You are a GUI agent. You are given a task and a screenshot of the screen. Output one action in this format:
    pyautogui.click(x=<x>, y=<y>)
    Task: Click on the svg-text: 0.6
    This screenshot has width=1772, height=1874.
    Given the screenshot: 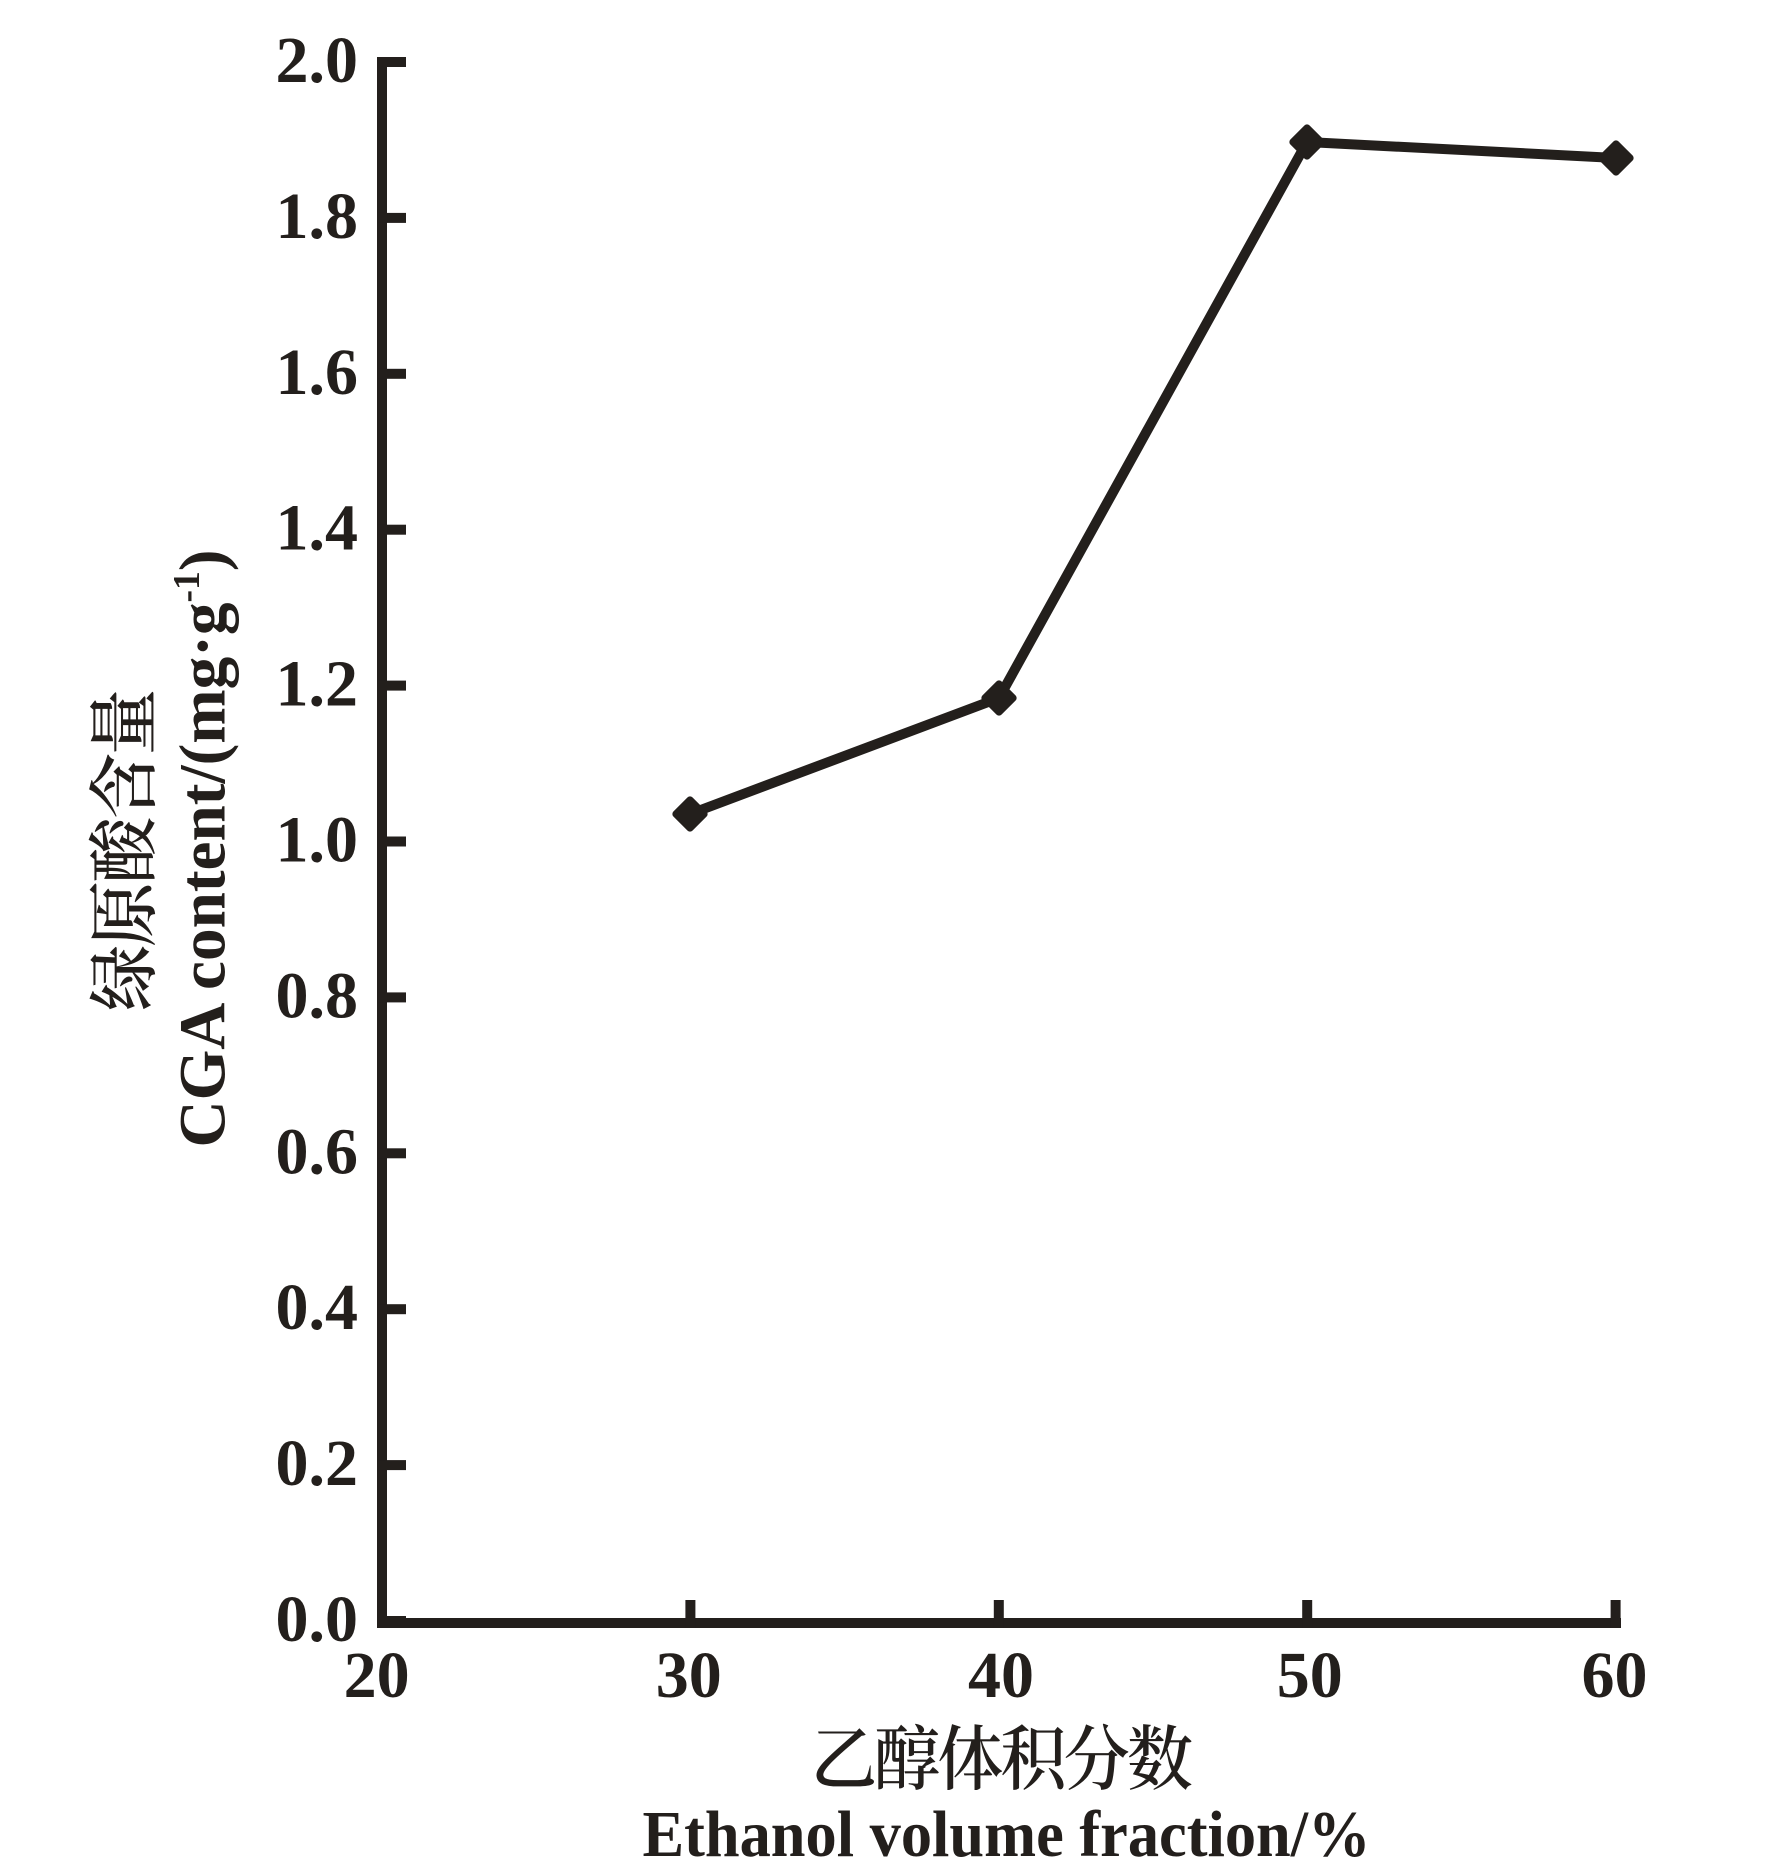 What is the action you would take?
    pyautogui.click(x=317, y=1151)
    